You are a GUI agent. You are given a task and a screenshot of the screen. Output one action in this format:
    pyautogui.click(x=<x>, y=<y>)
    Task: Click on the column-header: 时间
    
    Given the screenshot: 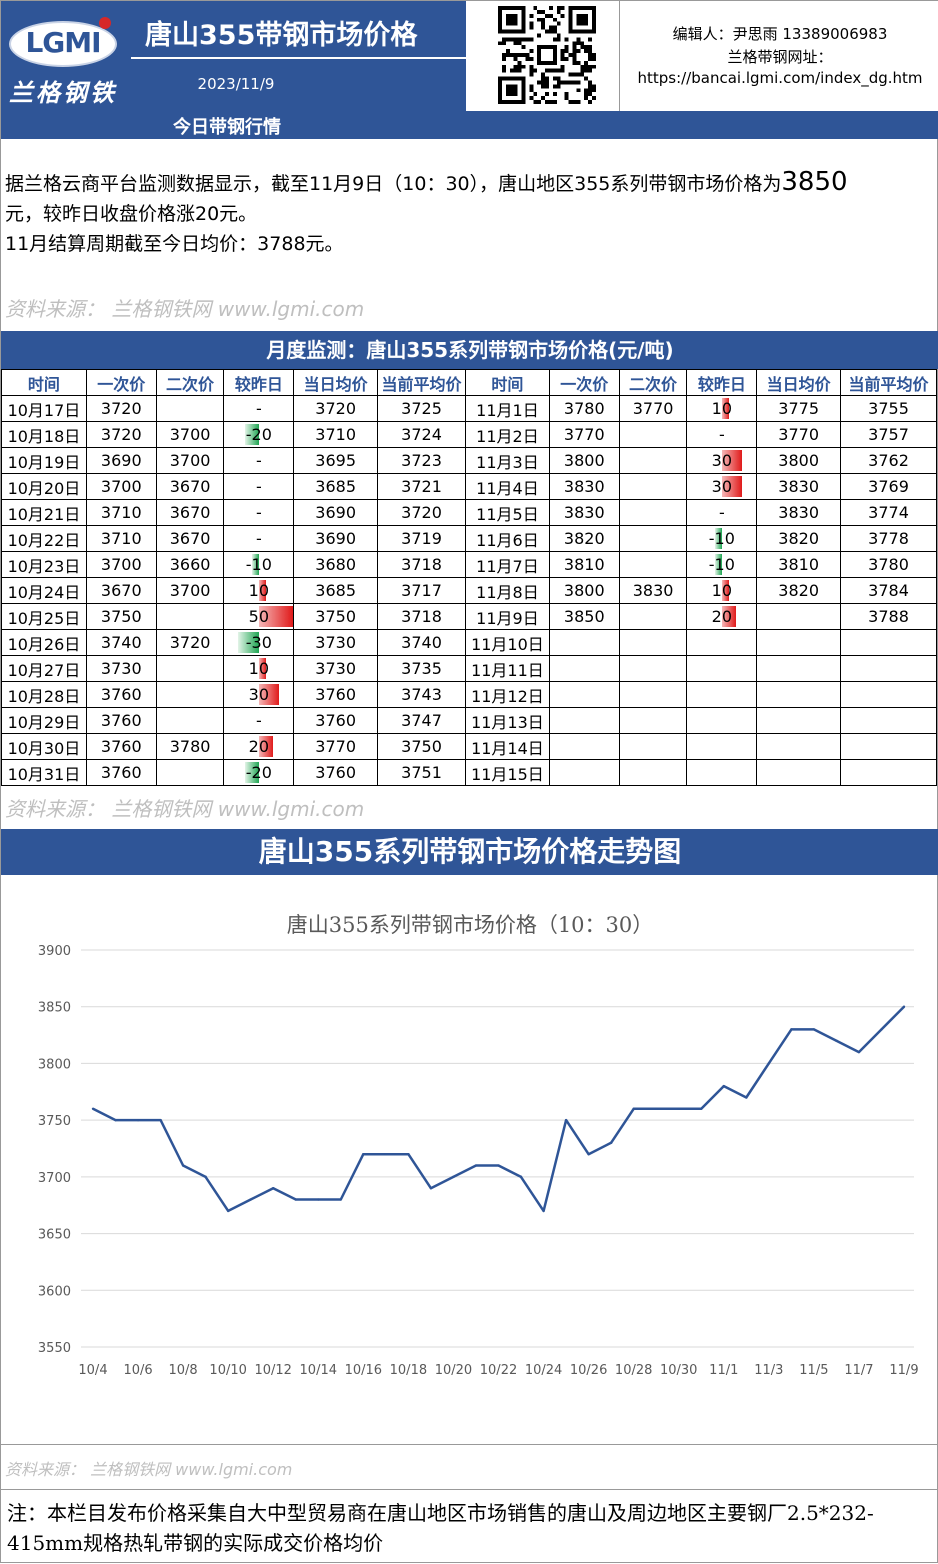 What is the action you would take?
    pyautogui.click(x=507, y=382)
    